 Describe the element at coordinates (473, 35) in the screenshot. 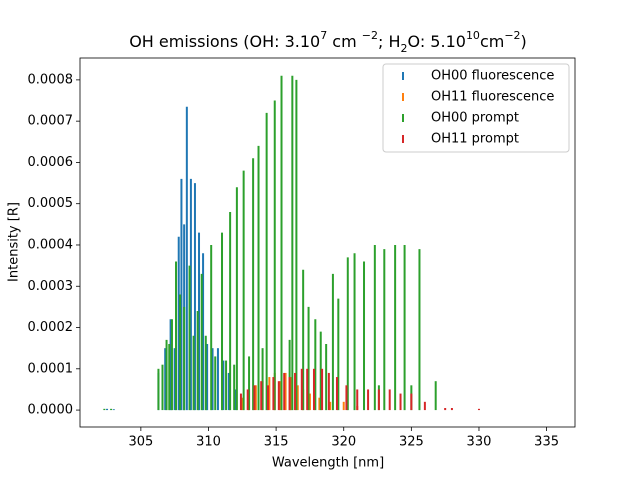

I see `title-part: 10` at that location.